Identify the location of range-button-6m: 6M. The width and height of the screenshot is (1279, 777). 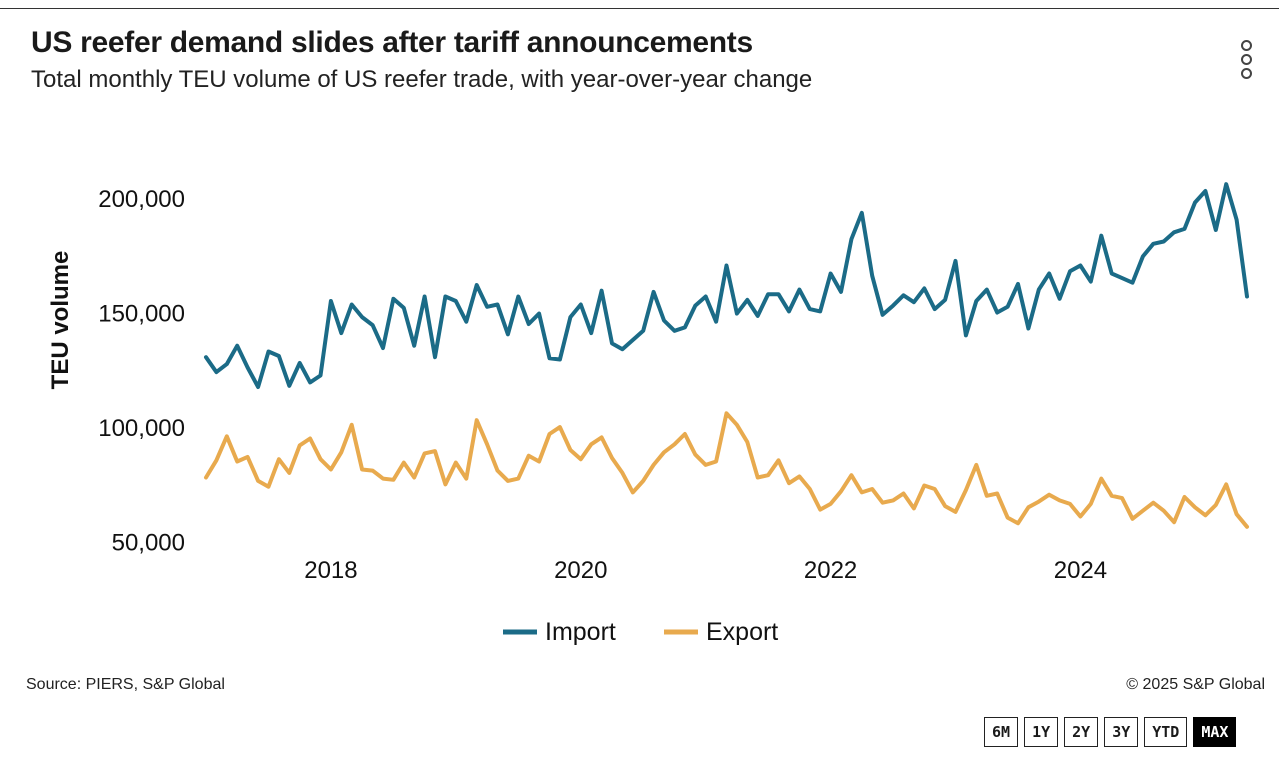
(1001, 732).